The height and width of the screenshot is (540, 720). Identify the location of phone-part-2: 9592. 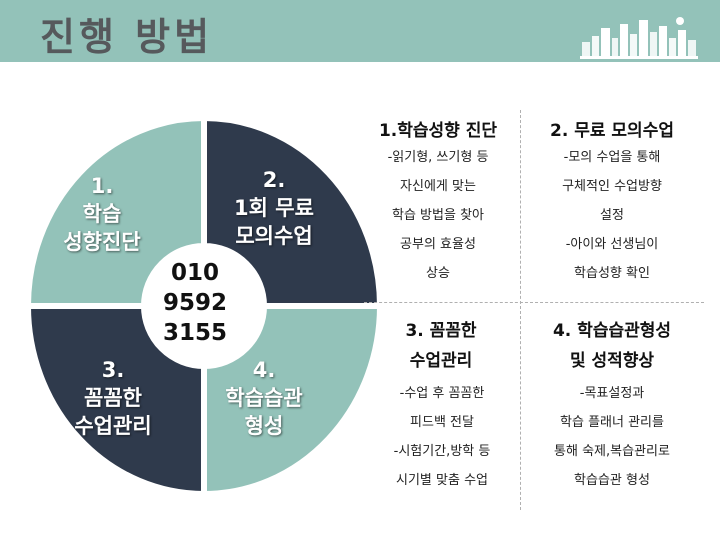
(194, 303).